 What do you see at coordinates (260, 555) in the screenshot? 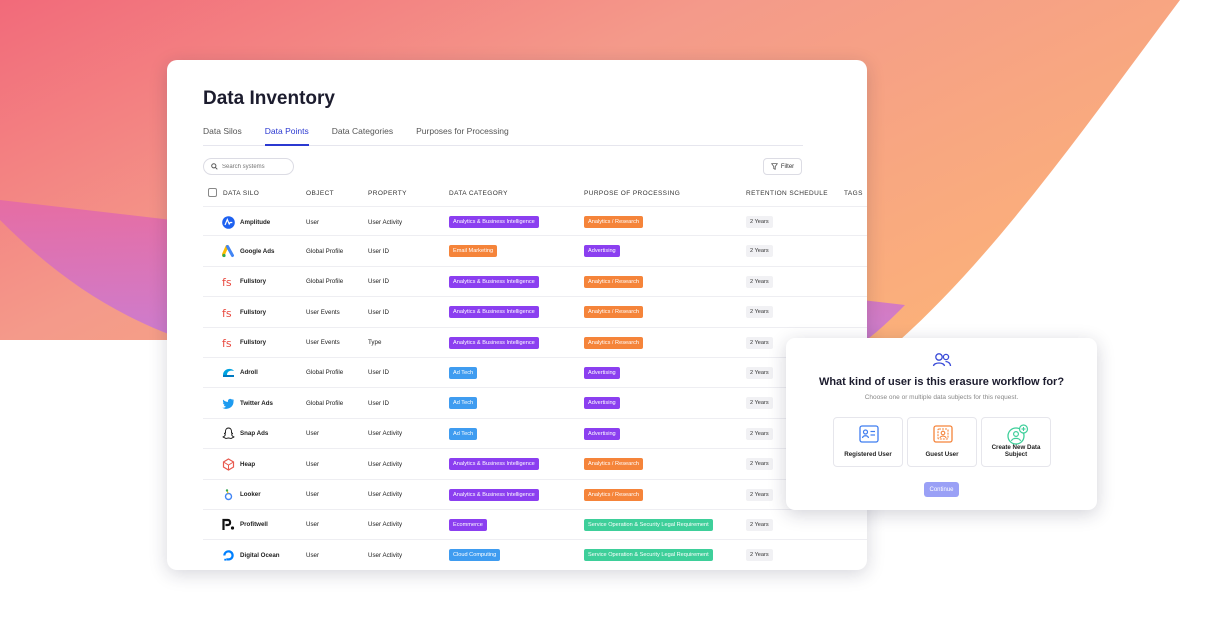
I see `silo-name: Digital Ocean` at bounding box center [260, 555].